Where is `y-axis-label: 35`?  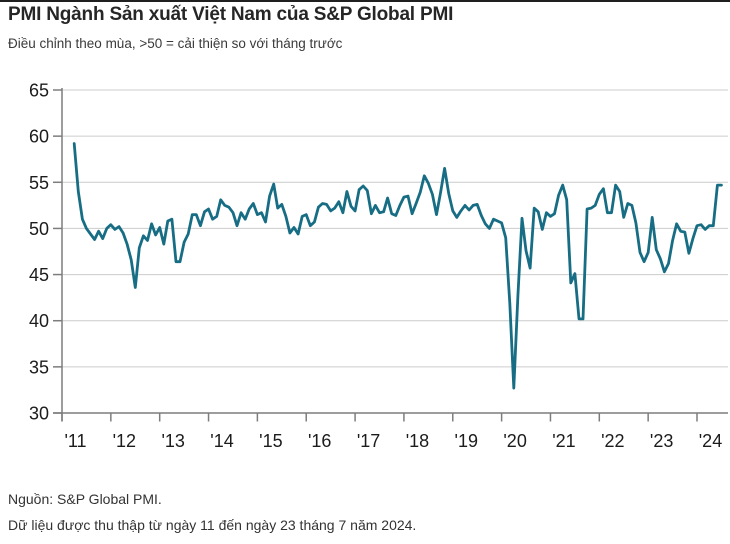
y-axis-label: 35 is located at coordinates (39, 367).